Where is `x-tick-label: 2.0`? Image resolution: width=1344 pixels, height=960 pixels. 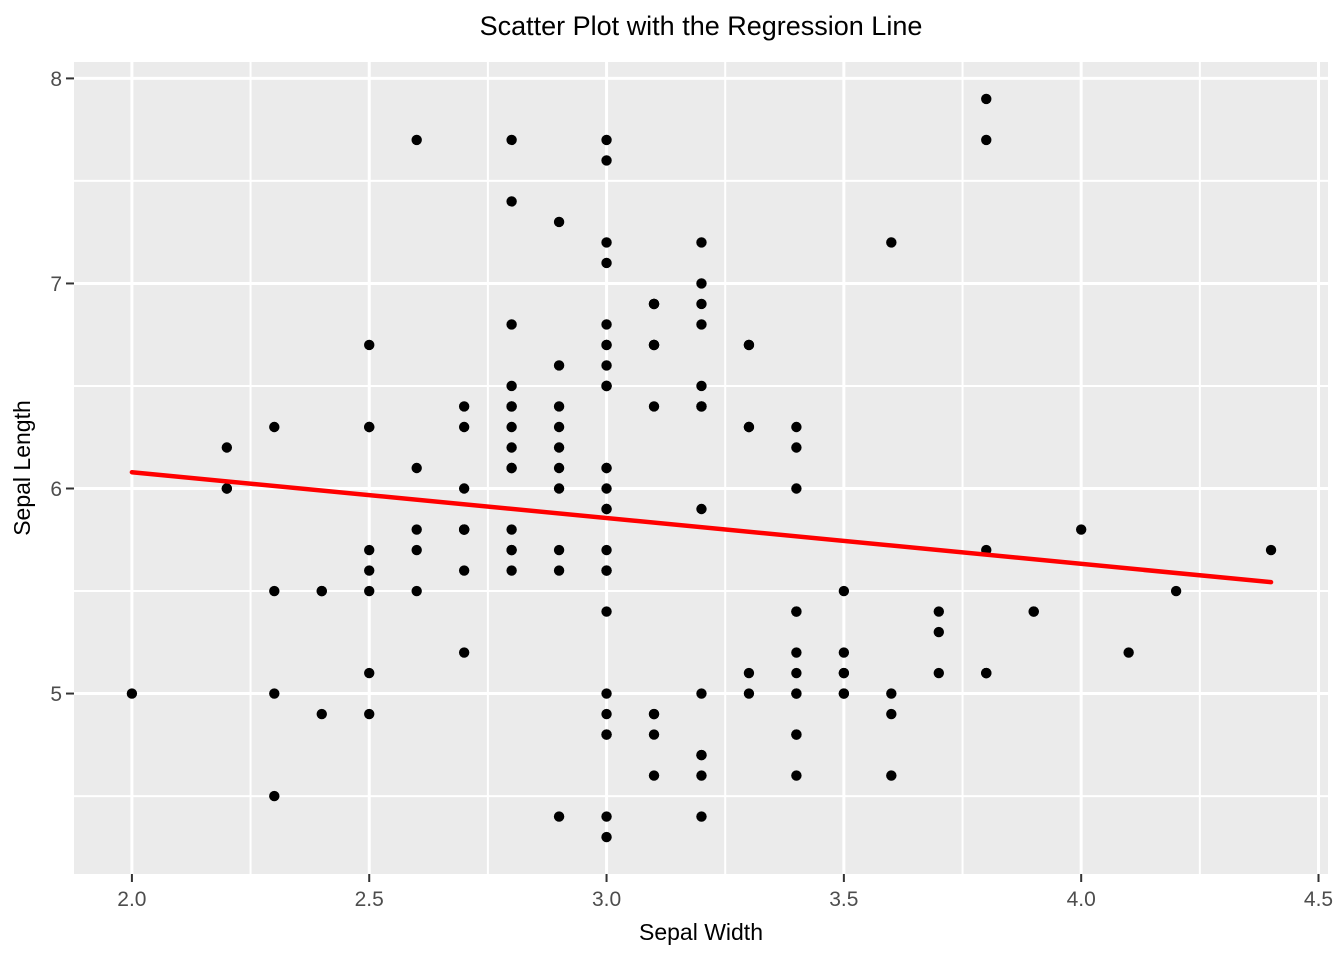
x-tick-label: 2.0 is located at coordinates (131, 899).